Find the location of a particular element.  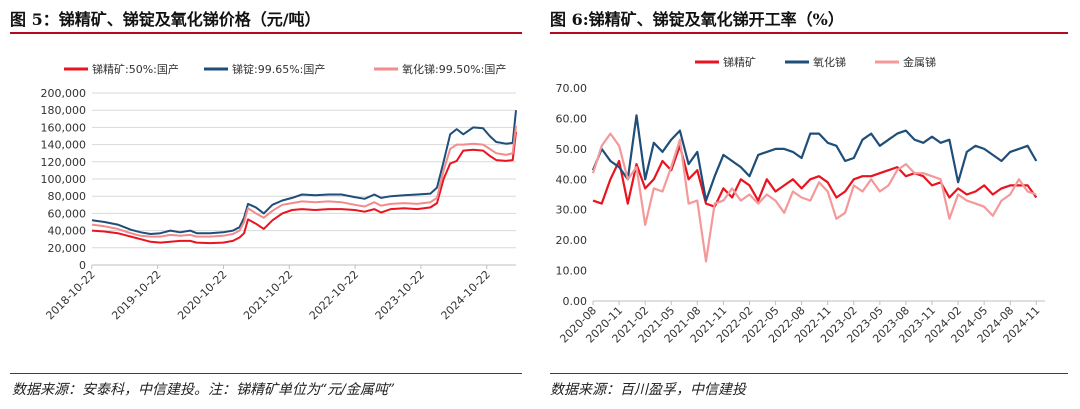

y-tick-label: 20,000 is located at coordinates (67, 248).